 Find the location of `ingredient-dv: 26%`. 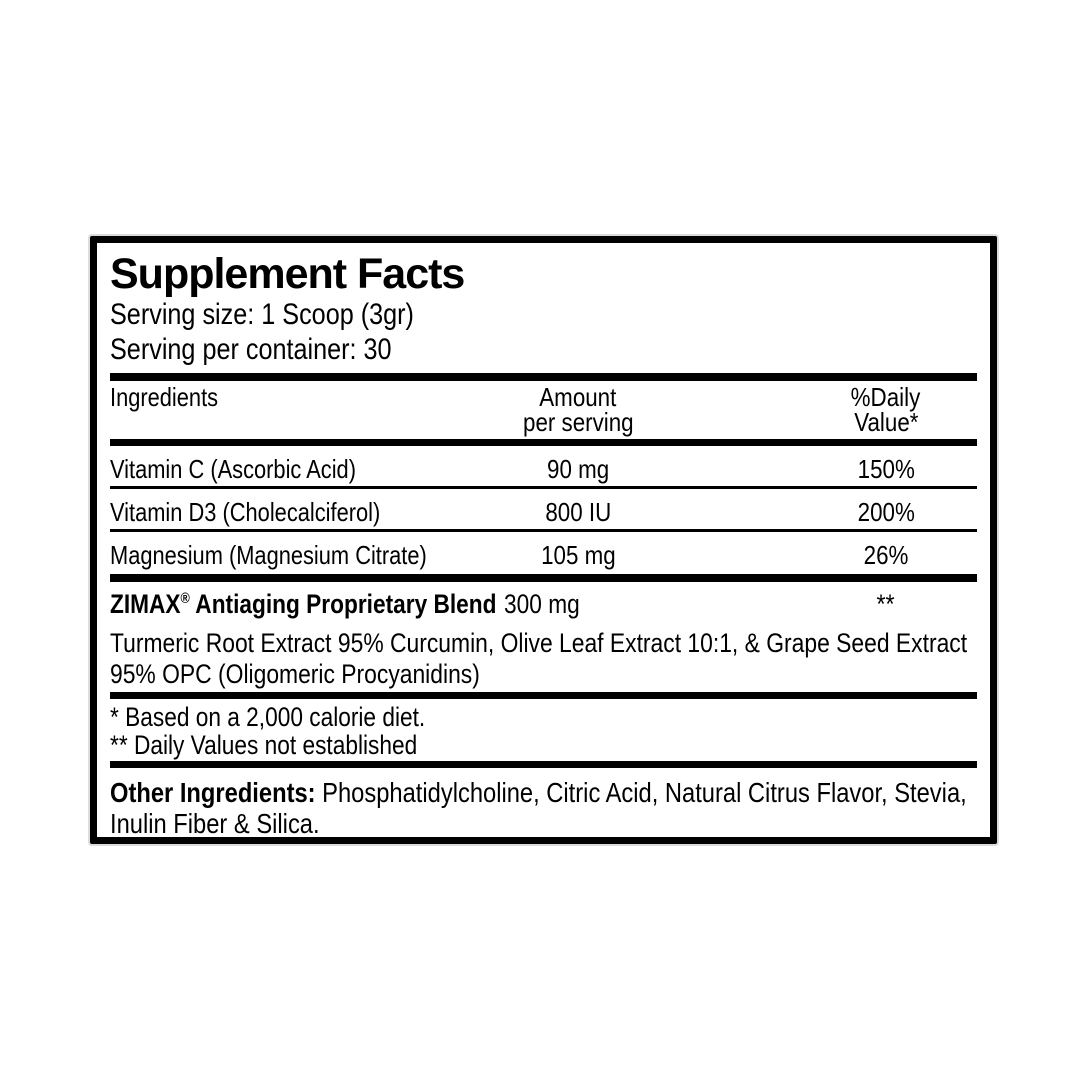

ingredient-dv: 26% is located at coordinates (886, 555).